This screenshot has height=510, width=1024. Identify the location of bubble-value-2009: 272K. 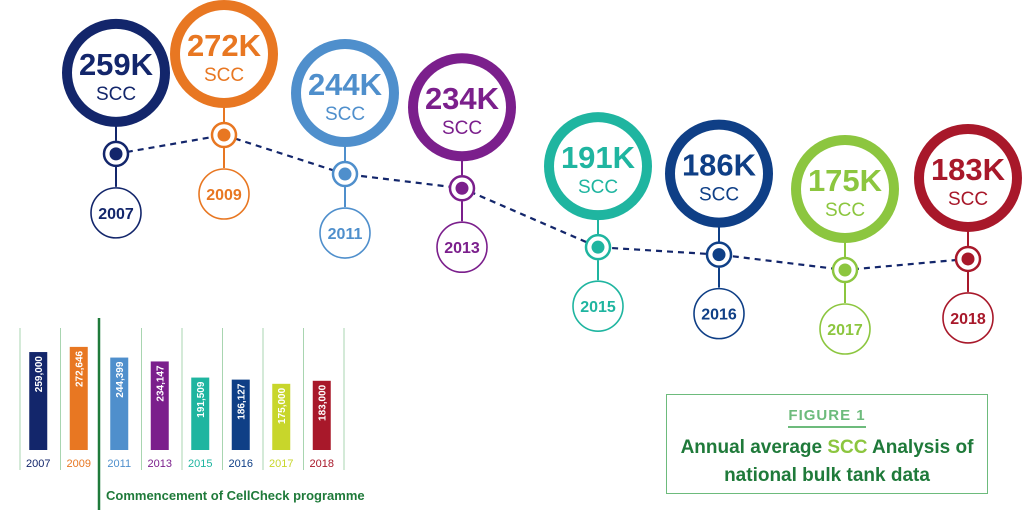
(224, 45).